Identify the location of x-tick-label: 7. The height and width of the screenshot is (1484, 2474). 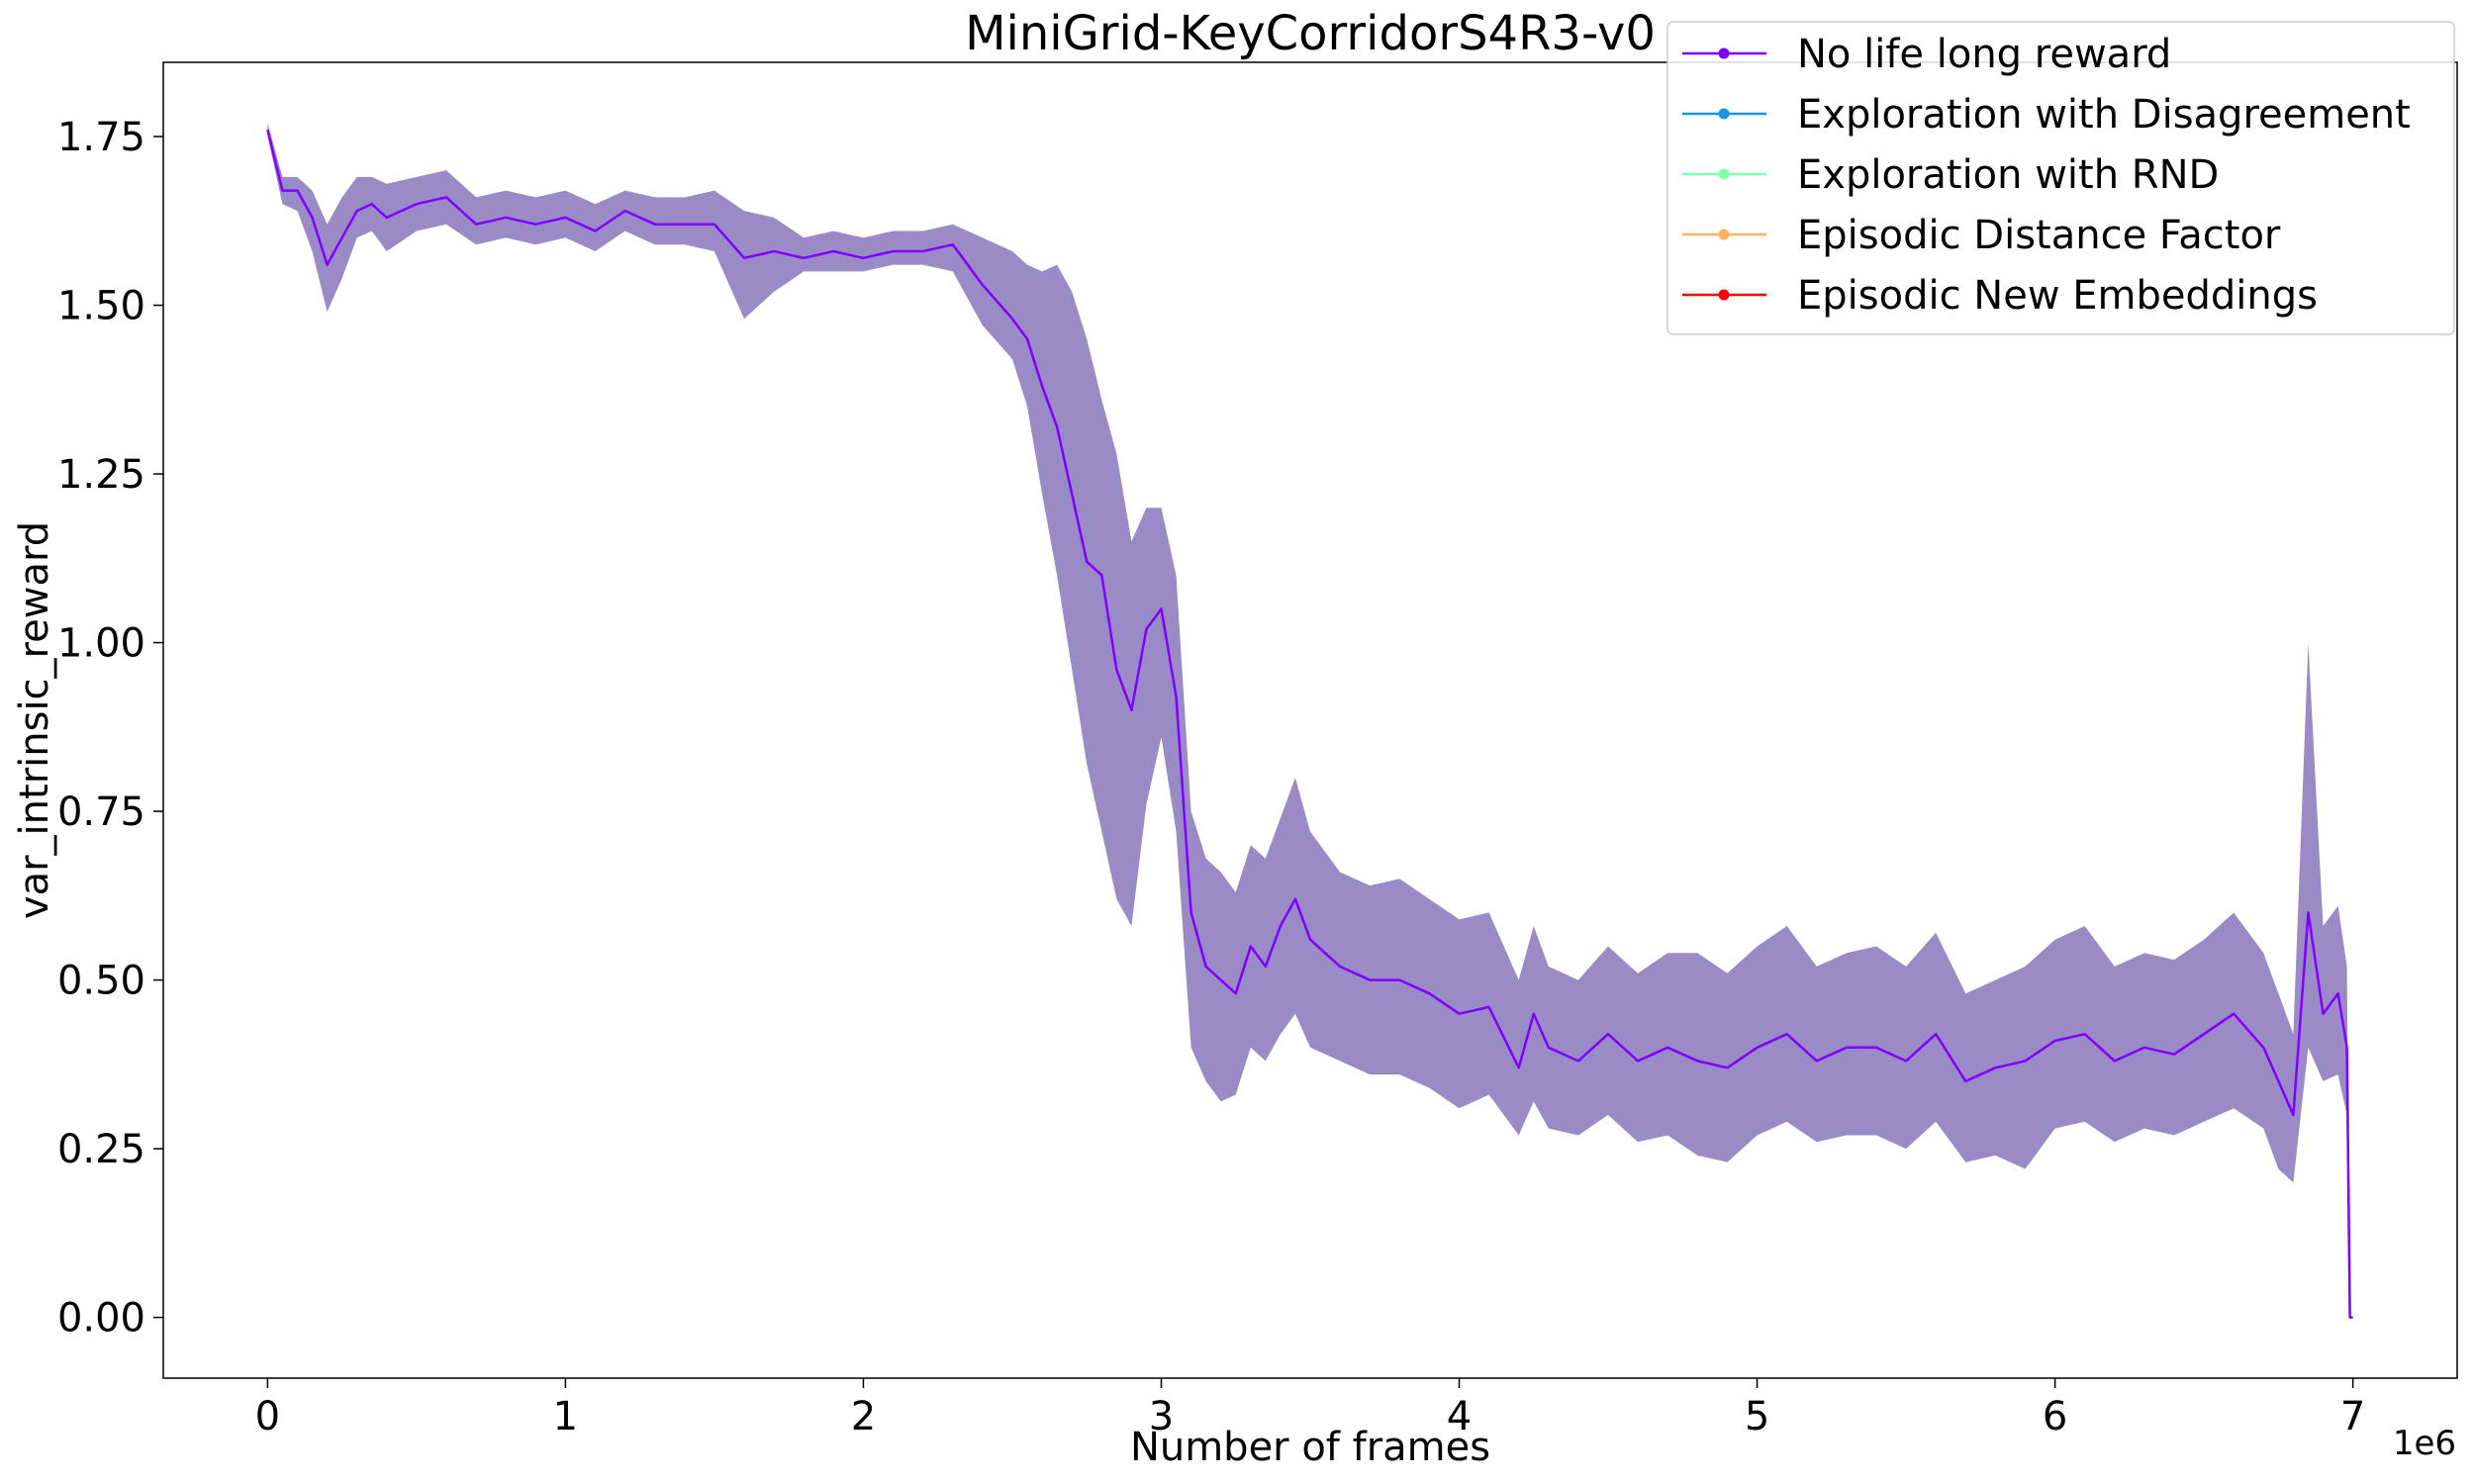
(2353, 1416).